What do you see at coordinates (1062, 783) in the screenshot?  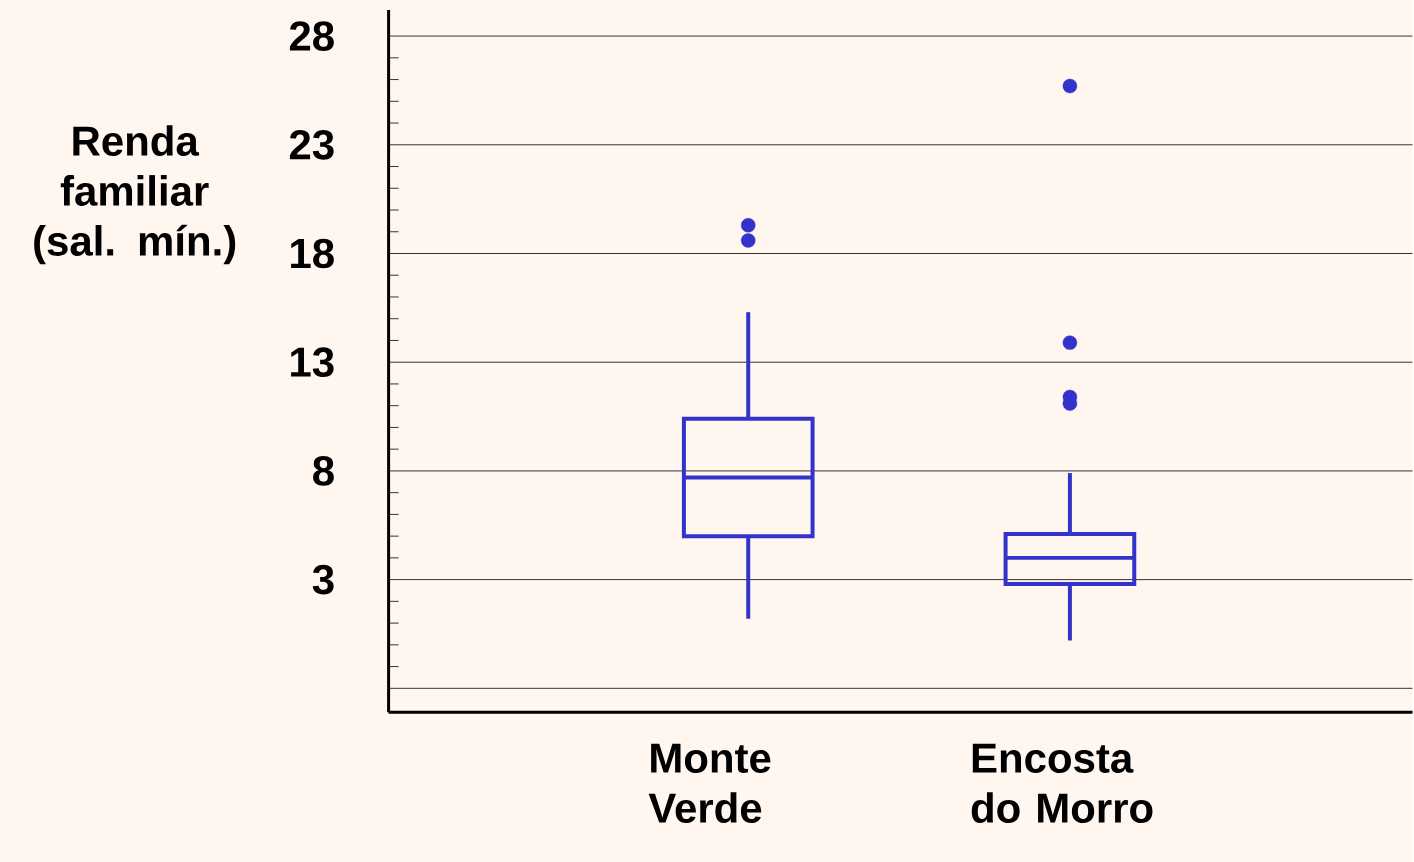 I see `x-tick-label: Encosta do Morro` at bounding box center [1062, 783].